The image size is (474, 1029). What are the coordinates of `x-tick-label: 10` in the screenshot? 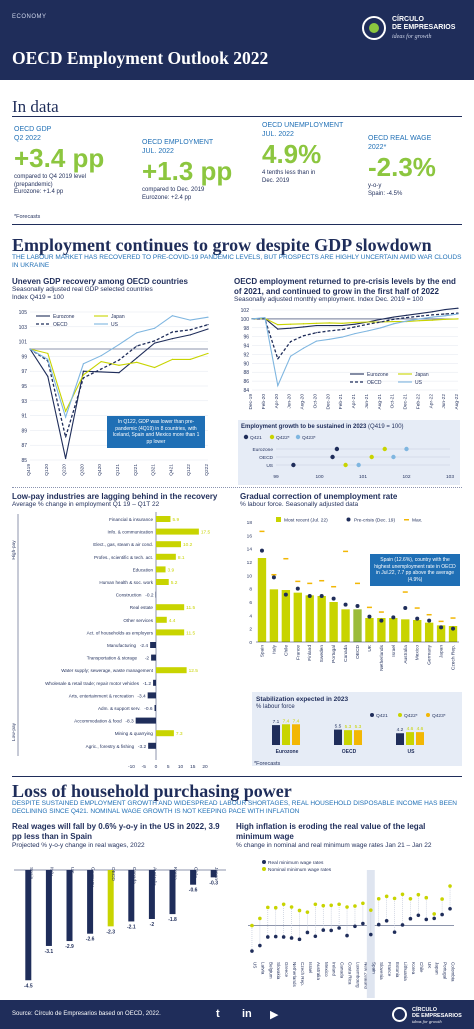 It's located at (181, 767).